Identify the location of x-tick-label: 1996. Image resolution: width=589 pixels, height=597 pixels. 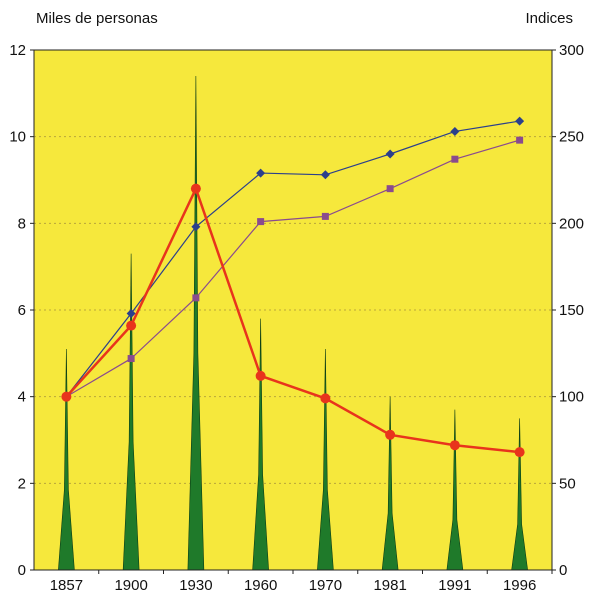
(519, 585).